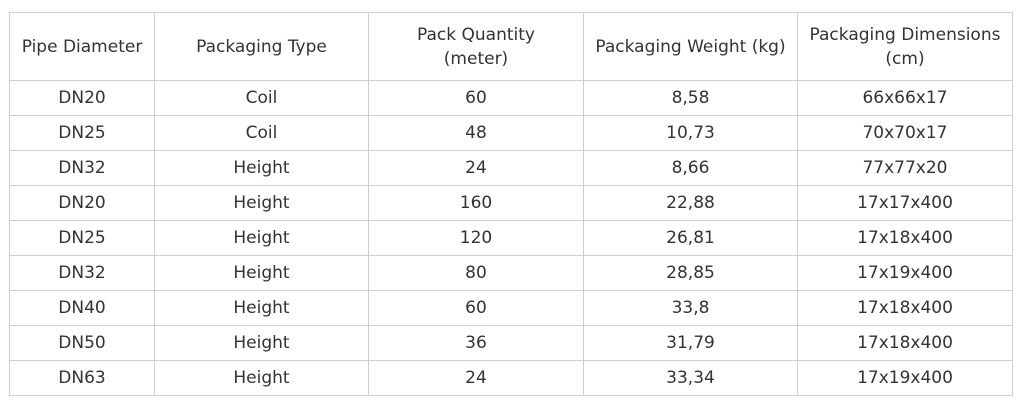  I want to click on header-packaging-type: Packaging Type, so click(261, 46).